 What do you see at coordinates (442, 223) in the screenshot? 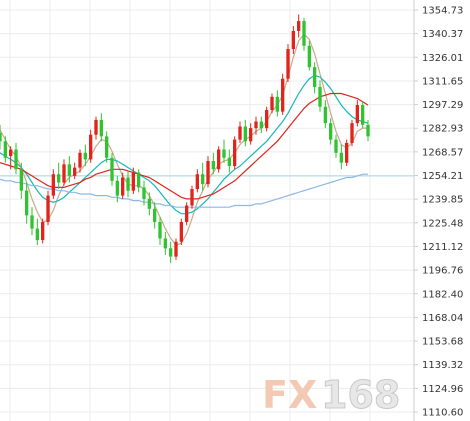
I see `y-tick-label-9: 1225.48` at bounding box center [442, 223].